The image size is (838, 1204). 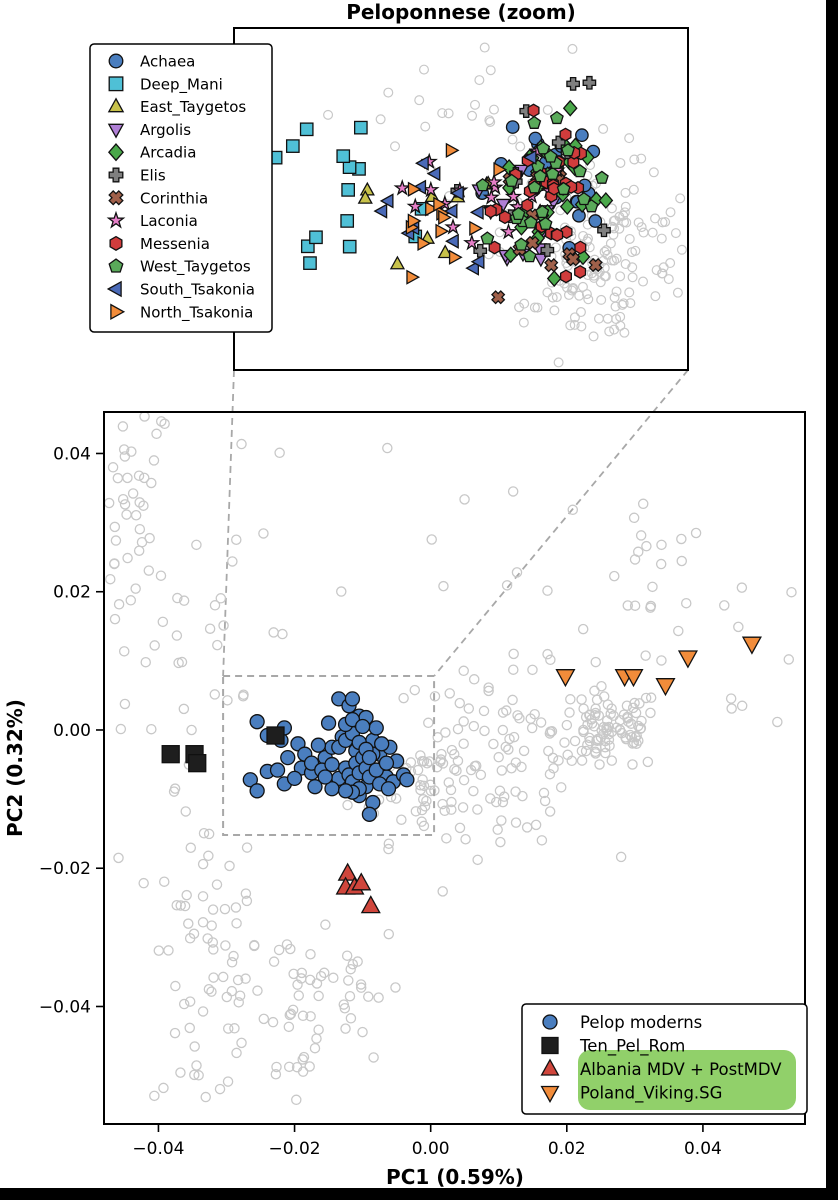 I want to click on inset-series-points, so click(x=441, y=190).